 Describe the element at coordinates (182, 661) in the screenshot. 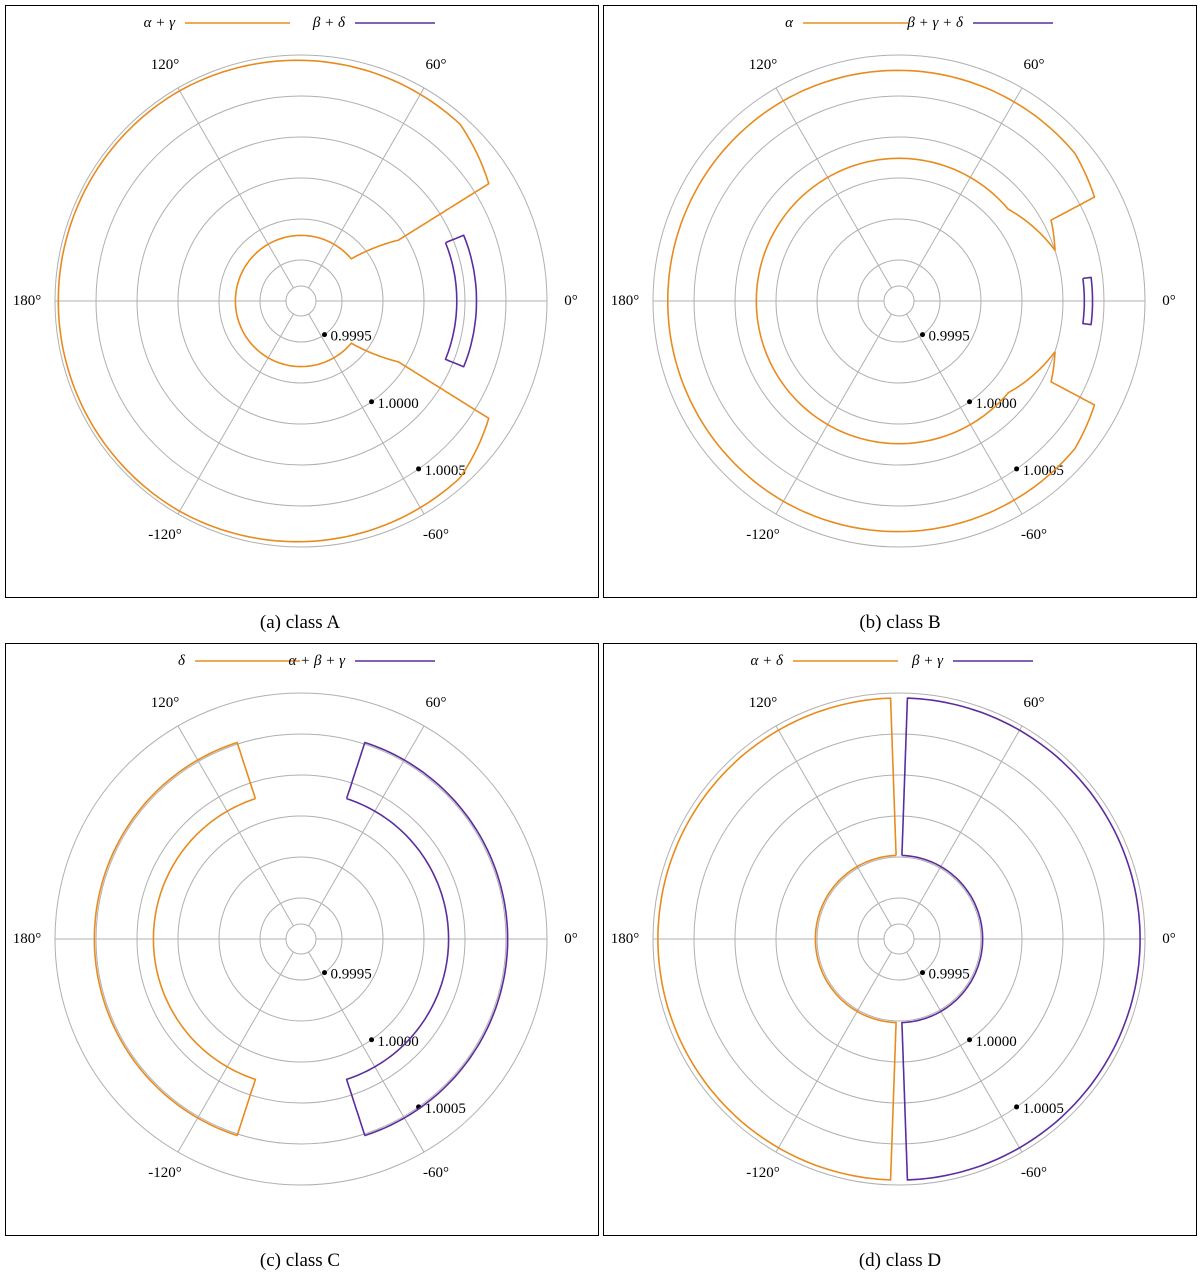

I see `legend-label: δ` at that location.